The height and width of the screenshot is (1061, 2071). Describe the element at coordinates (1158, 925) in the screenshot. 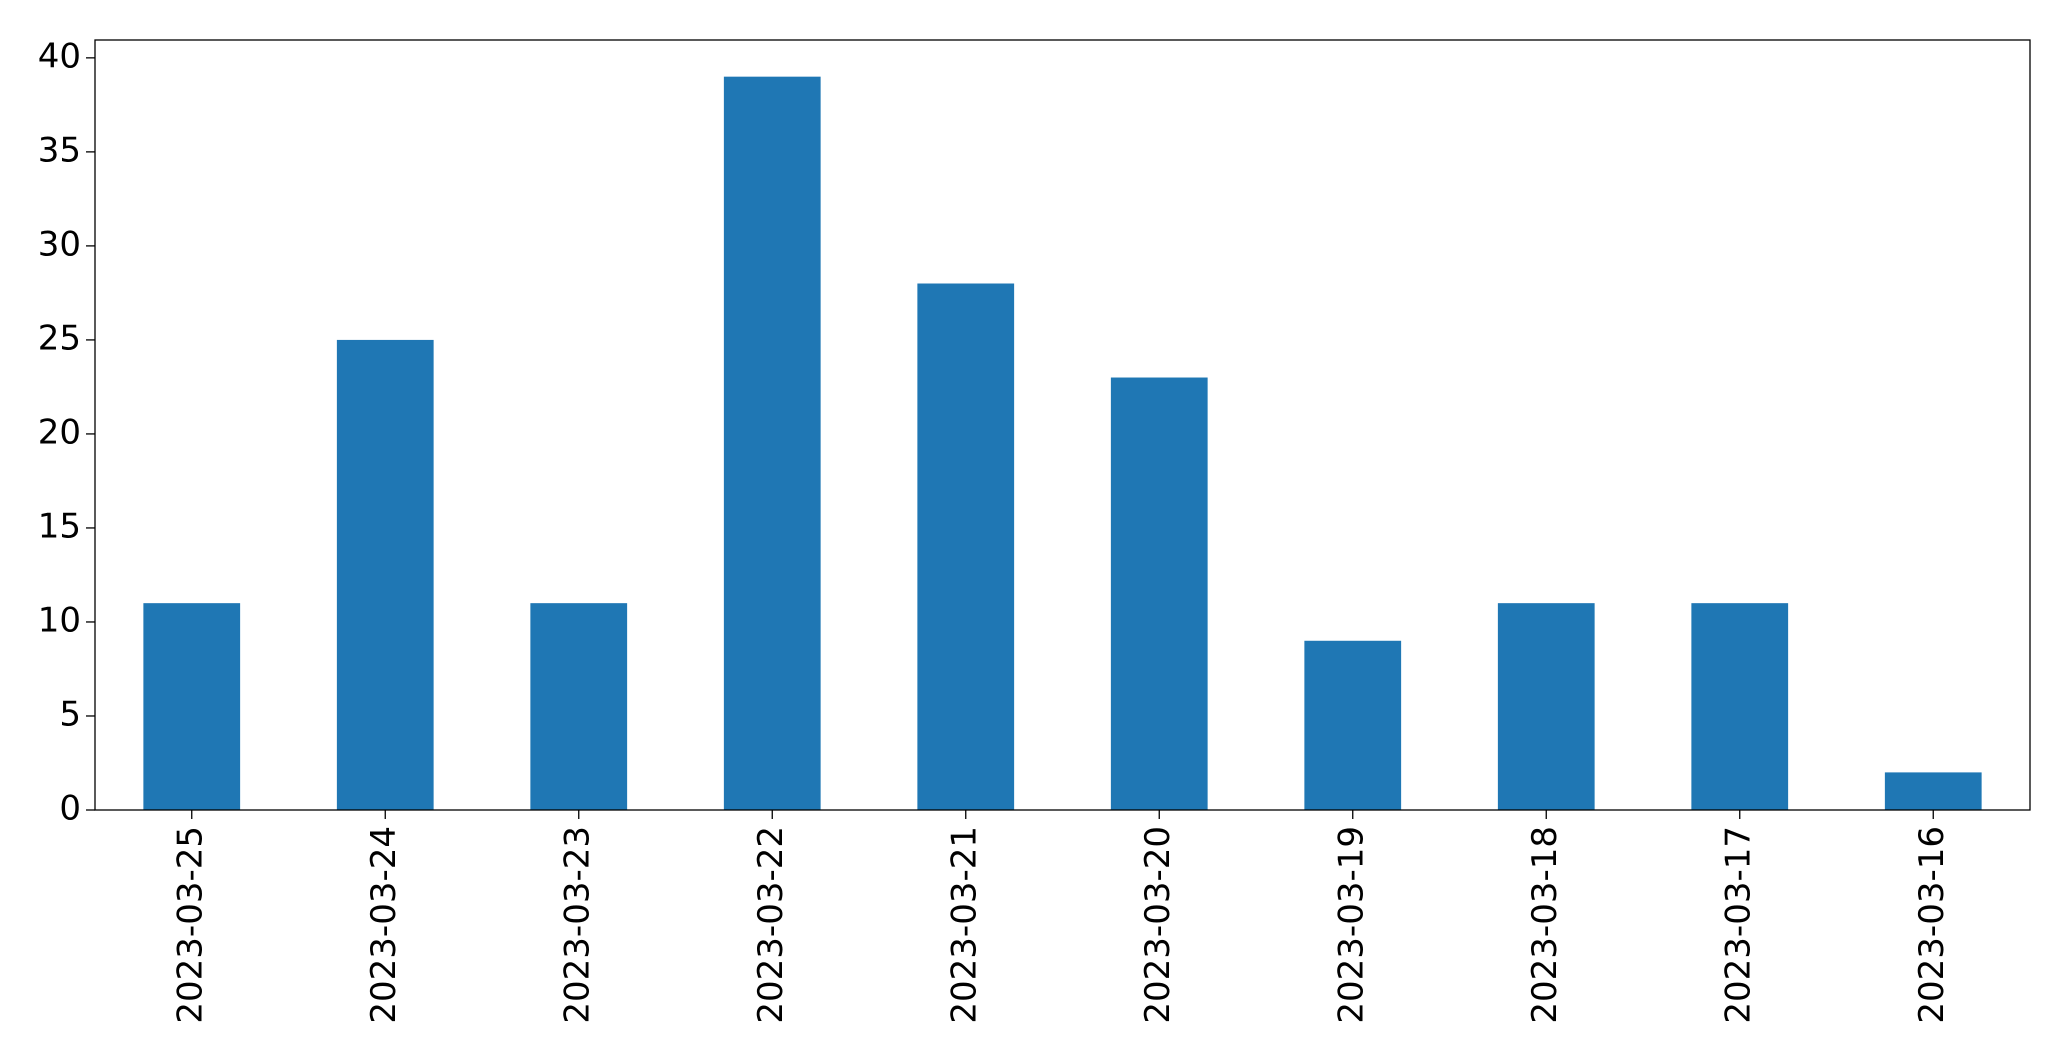

I see `x-tick-label: 2023-03-20` at that location.